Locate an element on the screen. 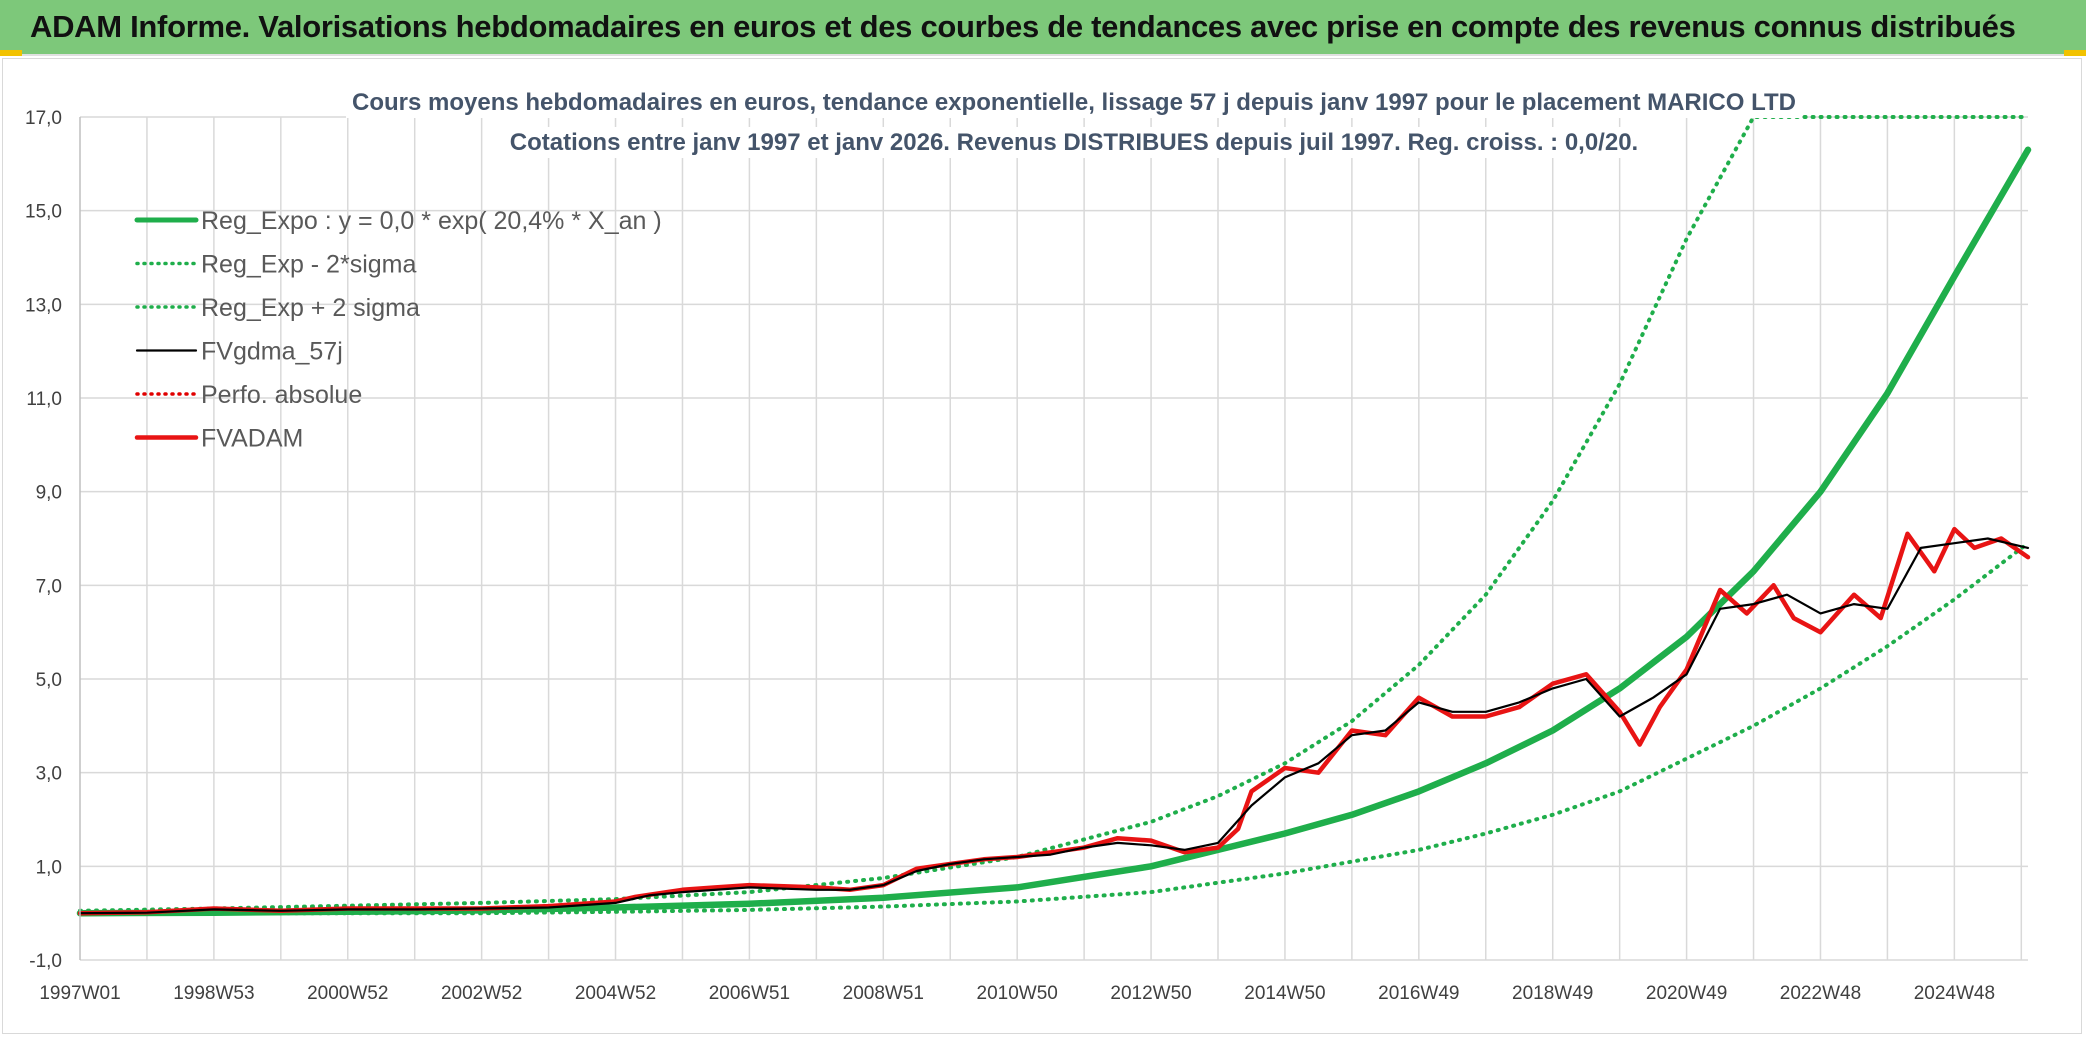 The image size is (2086, 1038). legend-label: Reg_Exp - 2*sigma is located at coordinates (308, 265).